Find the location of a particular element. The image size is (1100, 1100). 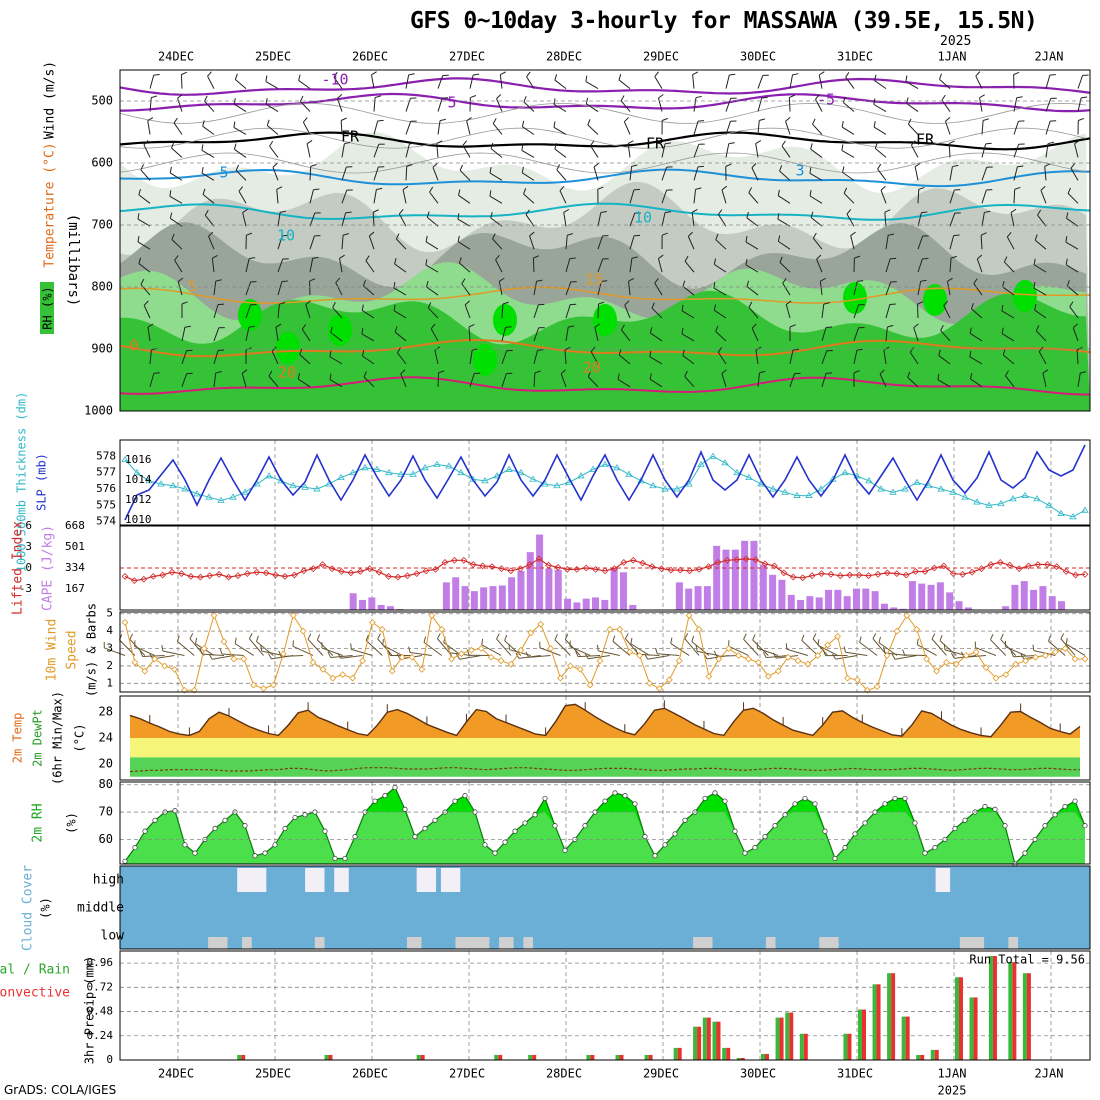

cape-bar is located at coordinates (940, 596).